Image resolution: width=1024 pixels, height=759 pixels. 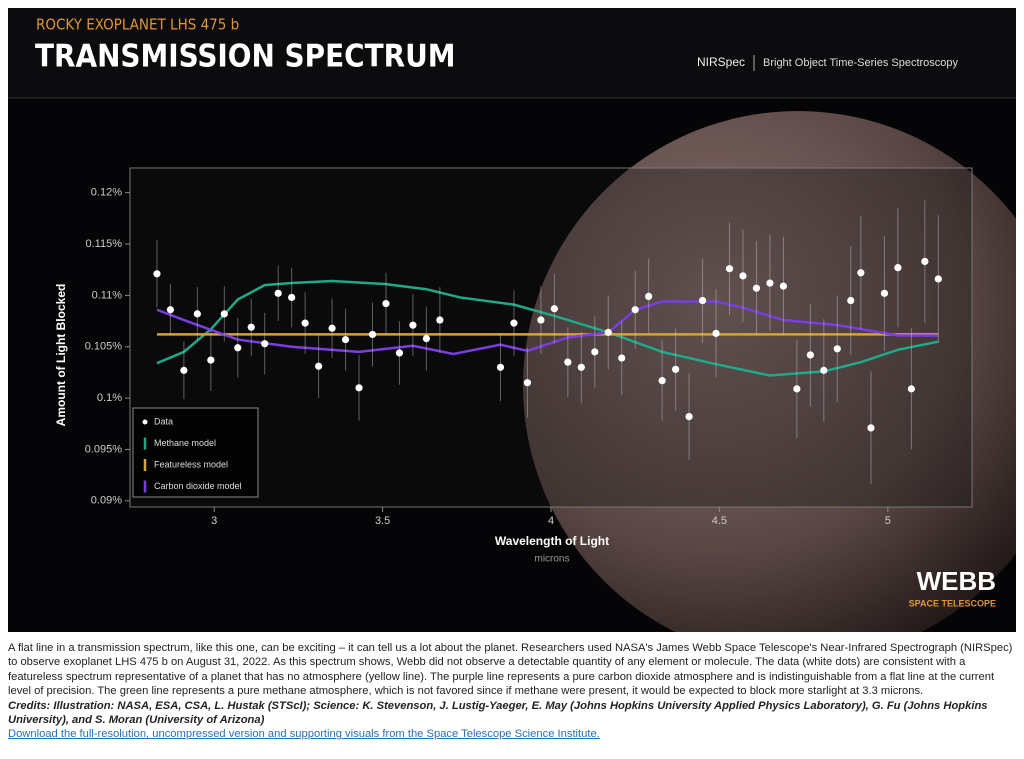 What do you see at coordinates (245, 57) in the screenshot?
I see `title: TRANSMISSION SPECTRUM` at bounding box center [245, 57].